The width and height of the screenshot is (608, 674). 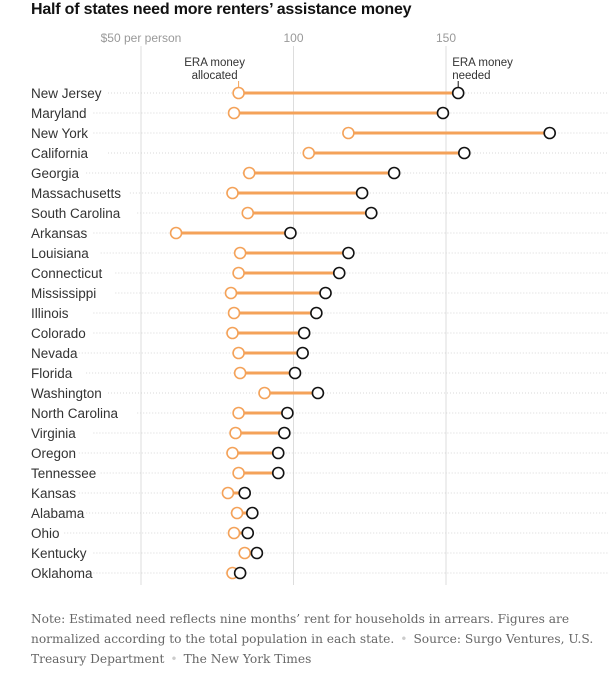 What do you see at coordinates (59, 233) in the screenshot?
I see `state-label: Arkansas` at bounding box center [59, 233].